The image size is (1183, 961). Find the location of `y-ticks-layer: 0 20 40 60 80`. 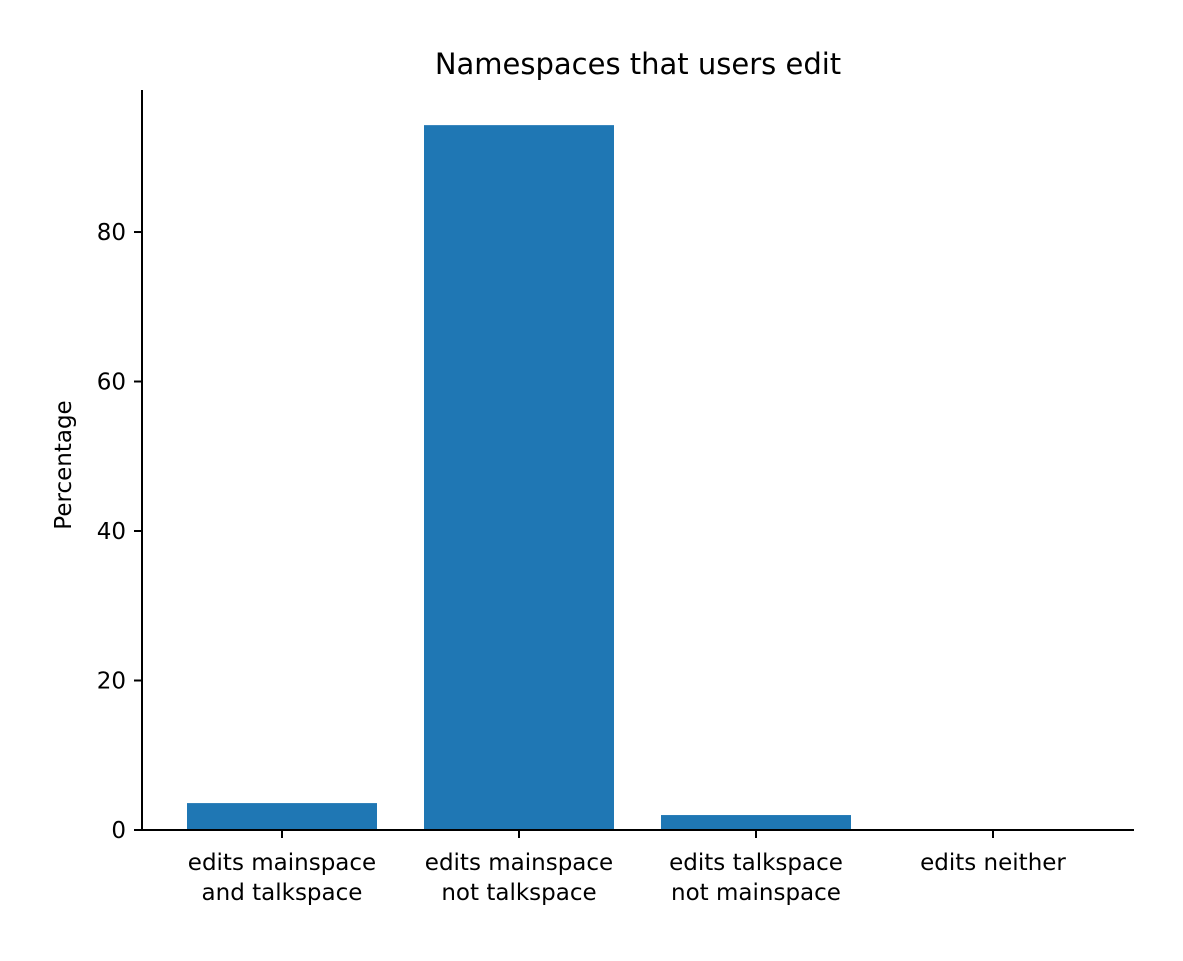

y-ticks-layer: 0 20 40 60 80 is located at coordinates (119, 532).